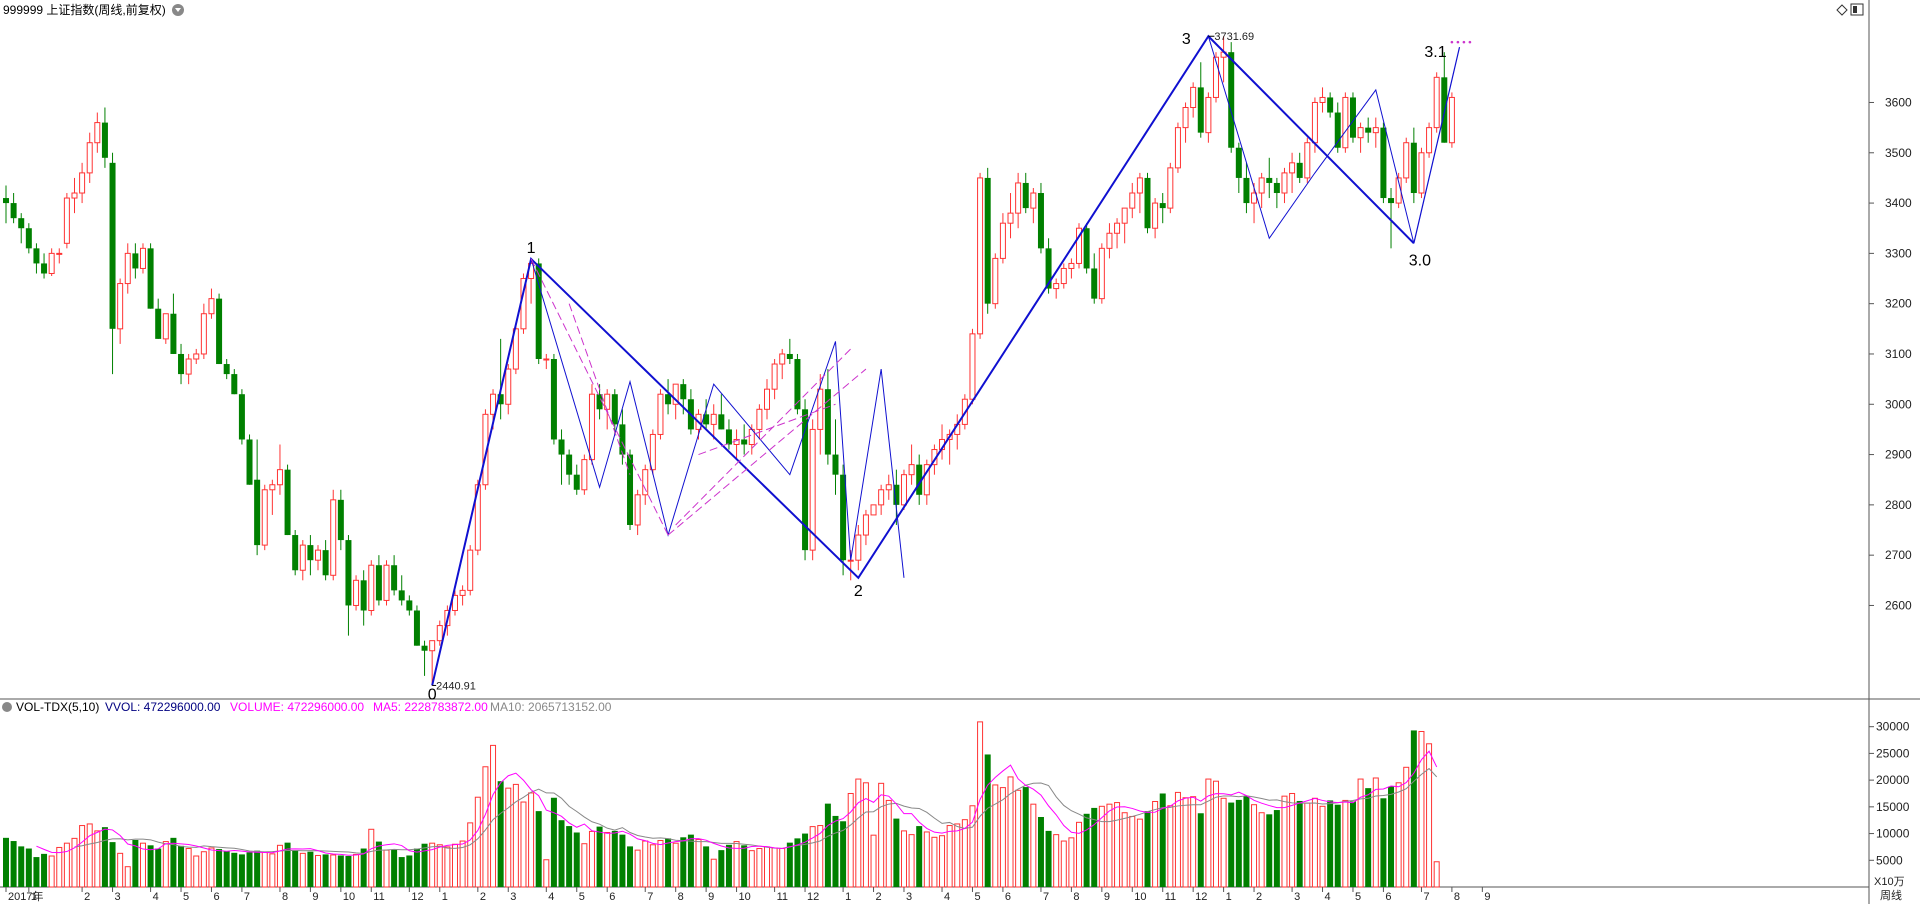  Describe the element at coordinates (1898, 102) in the screenshot. I see `price-tick-label: 3600` at that location.